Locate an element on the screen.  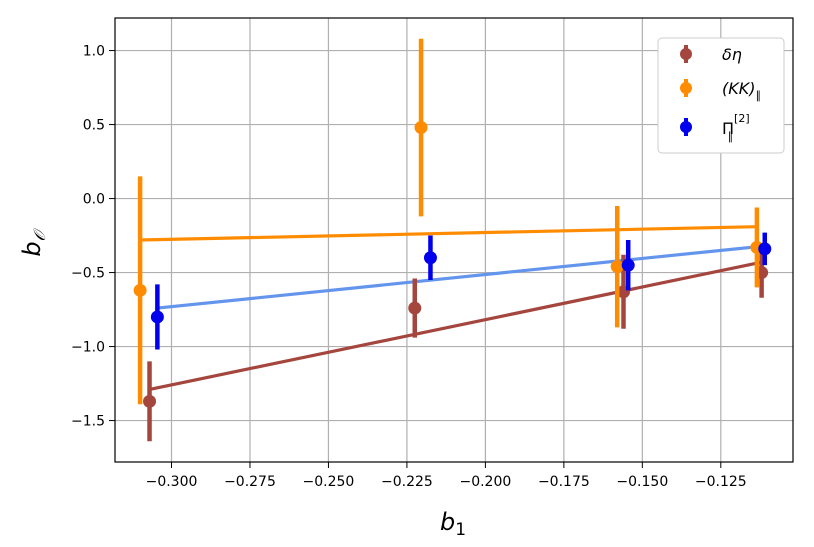
x-axis-title: b1 is located at coordinates (453, 524).